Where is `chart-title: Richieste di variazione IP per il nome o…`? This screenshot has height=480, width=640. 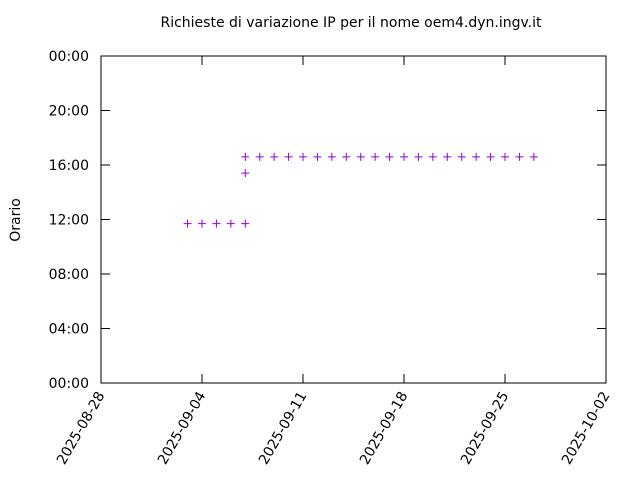
chart-title: Richieste di variazione IP per il nome o… is located at coordinates (351, 23).